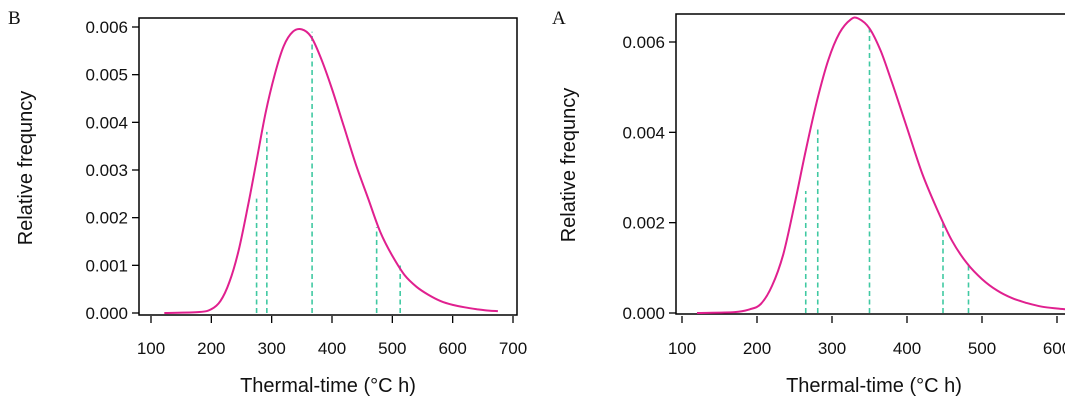 The width and height of the screenshot is (1065, 397). What do you see at coordinates (106, 265) in the screenshot?
I see `y-tick-label: 0.001` at bounding box center [106, 265].